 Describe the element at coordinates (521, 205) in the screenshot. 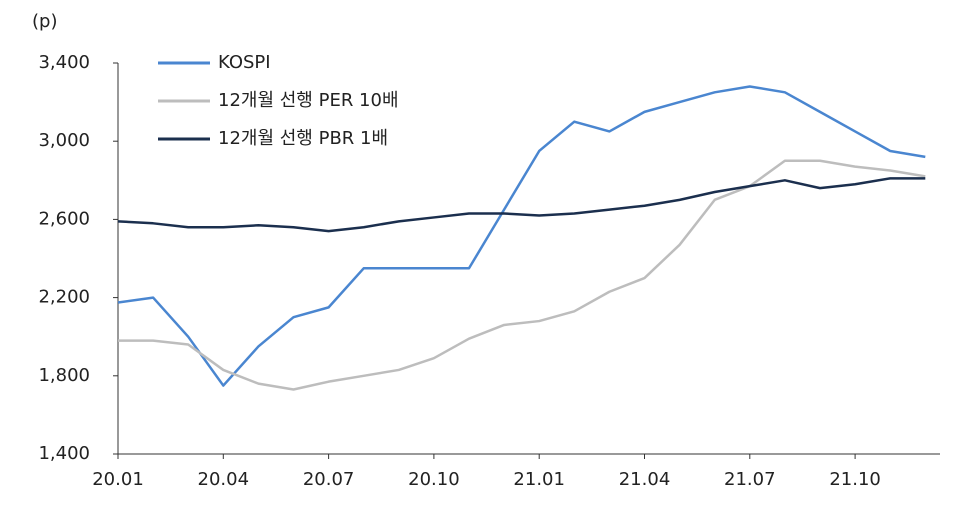

I see `series-line` at that location.